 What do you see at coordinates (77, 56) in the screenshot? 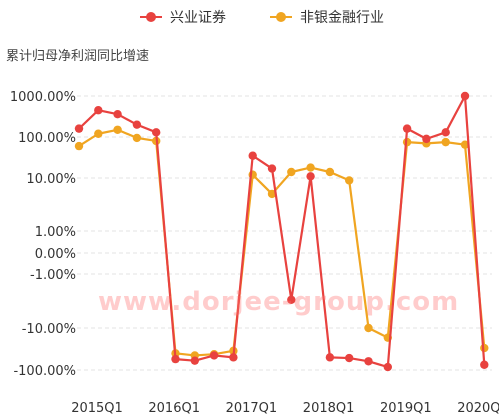
I see `y-axis-label: 累计归母净利润同比增速` at bounding box center [77, 56].